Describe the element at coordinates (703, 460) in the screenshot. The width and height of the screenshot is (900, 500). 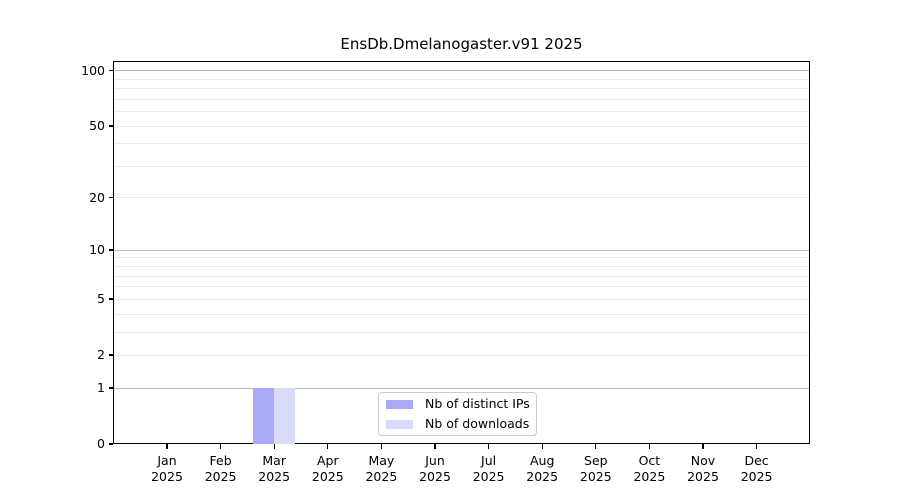
I see `x-tick-month: Nov` at that location.